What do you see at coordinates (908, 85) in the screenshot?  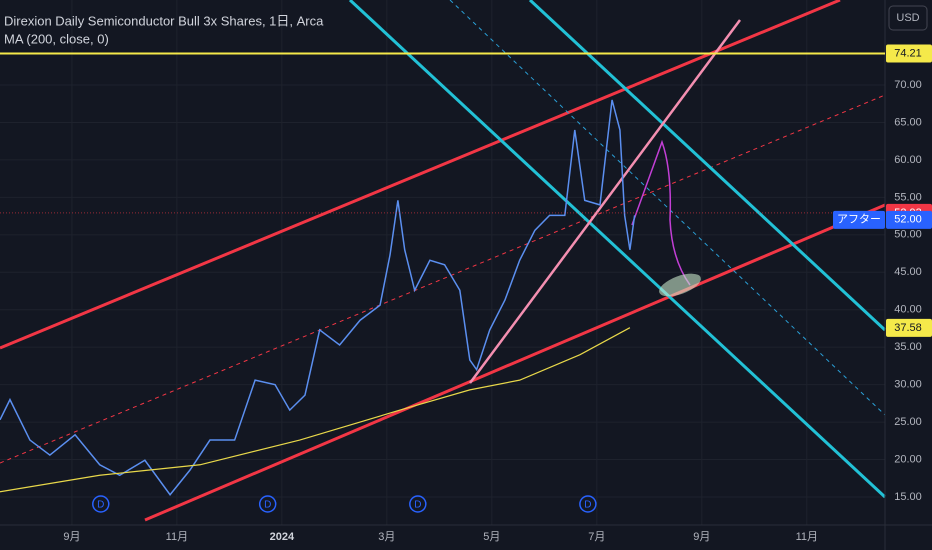 I see `y-tick-label: 70.00` at bounding box center [908, 85].